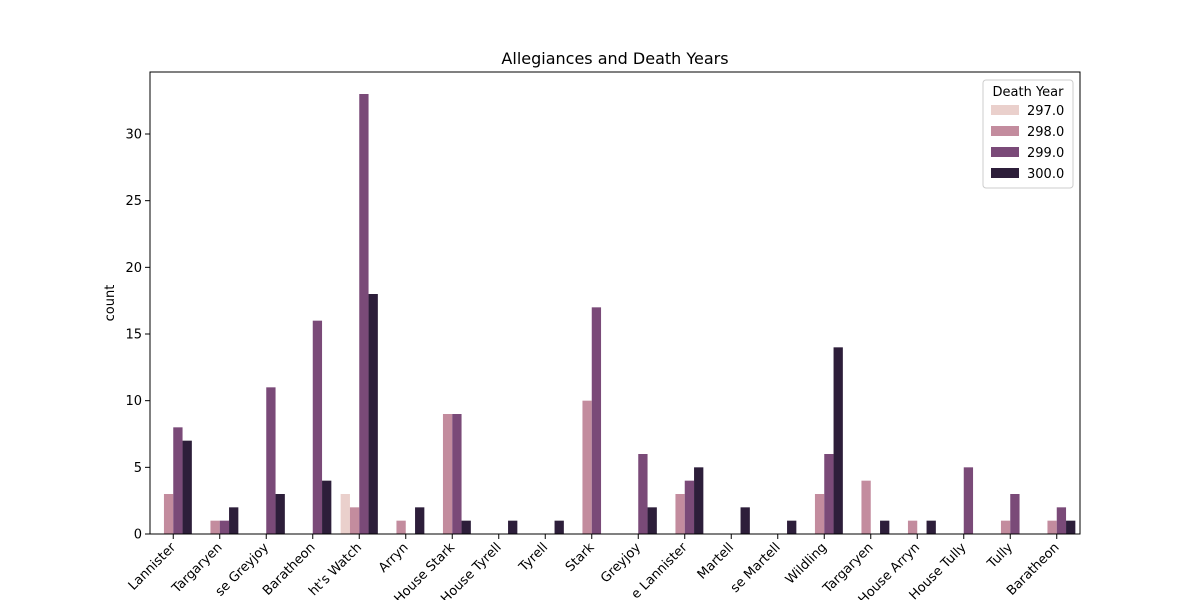  What do you see at coordinates (652, 520) in the screenshot?
I see `bar-300.0-11` at bounding box center [652, 520].